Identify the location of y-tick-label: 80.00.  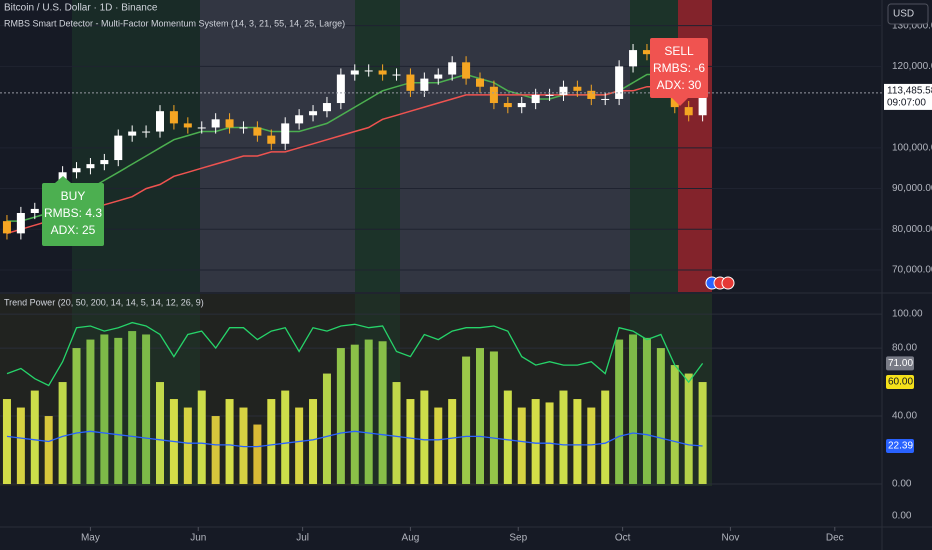
(904, 348).